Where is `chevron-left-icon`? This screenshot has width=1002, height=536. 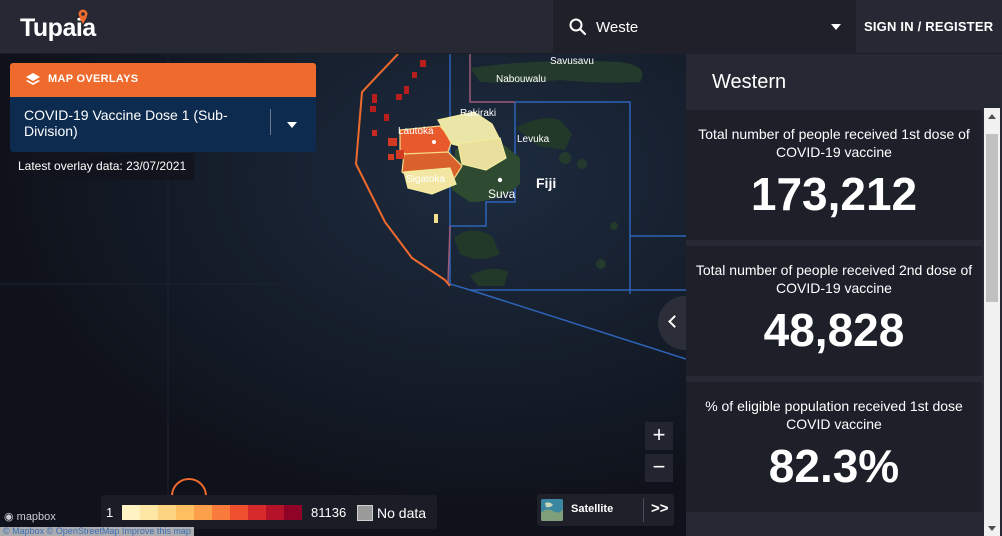 chevron-left-icon is located at coordinates (674, 321).